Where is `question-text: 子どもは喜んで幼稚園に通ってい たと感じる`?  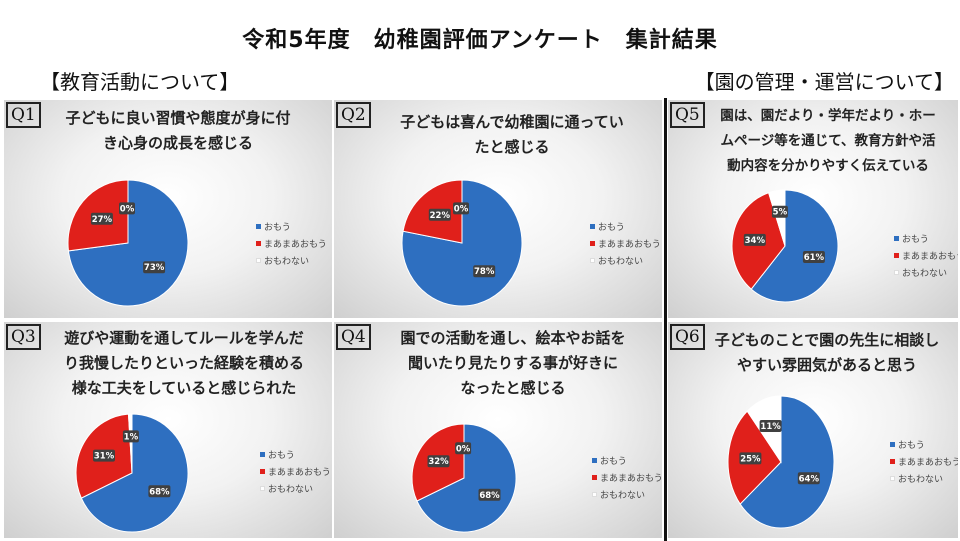
question-text: 子どもは喜んで幼稚園に通ってい たと感じる is located at coordinates (512, 134).